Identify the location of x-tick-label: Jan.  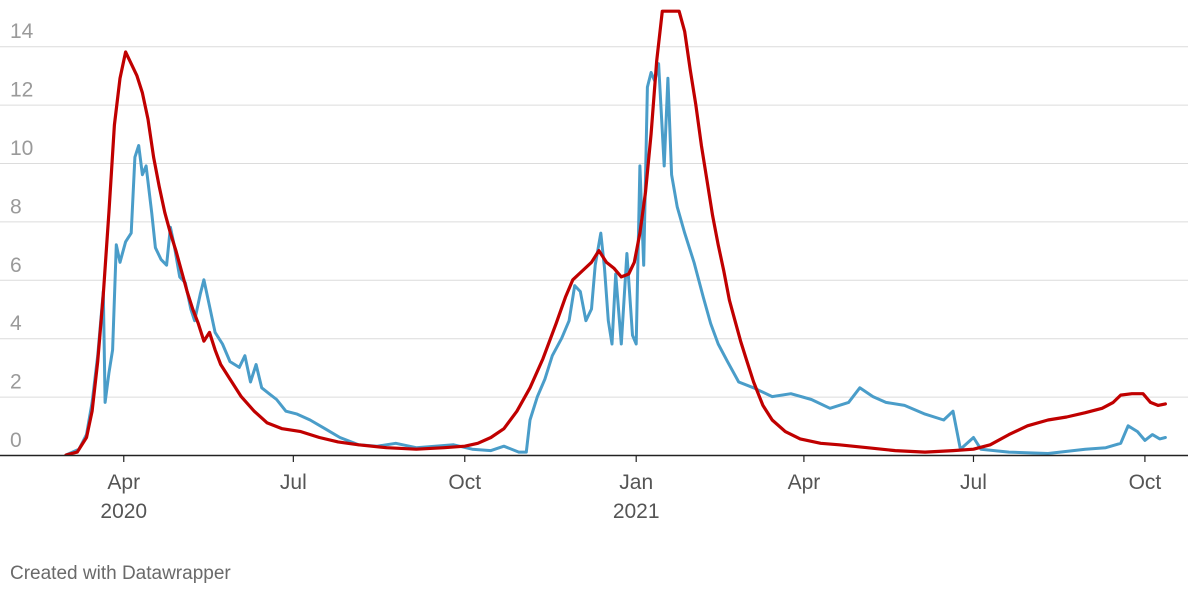
(636, 482).